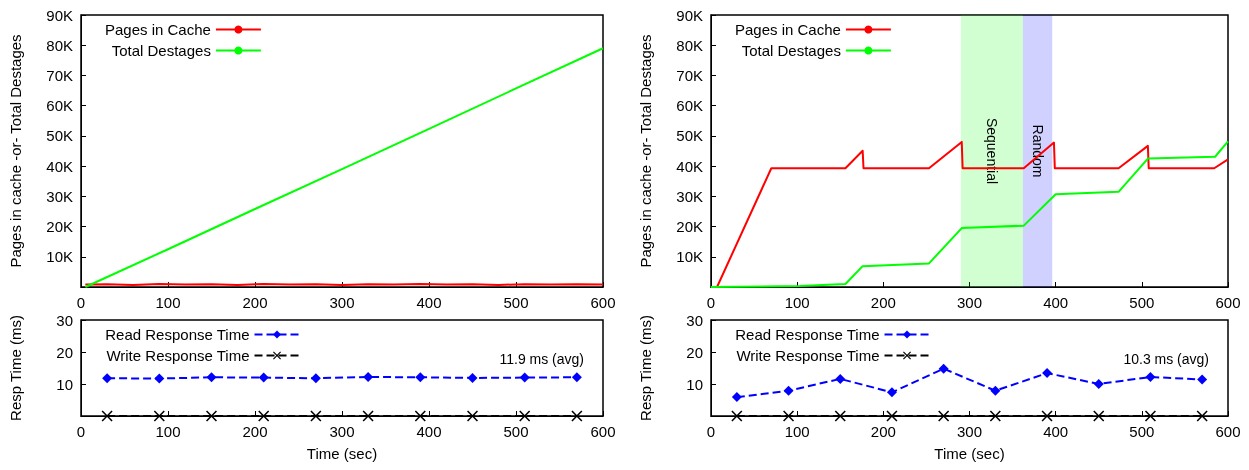 The height and width of the screenshot is (470, 1249). What do you see at coordinates (689, 106) in the screenshot?
I see `y-tick-label: 60K` at bounding box center [689, 106].